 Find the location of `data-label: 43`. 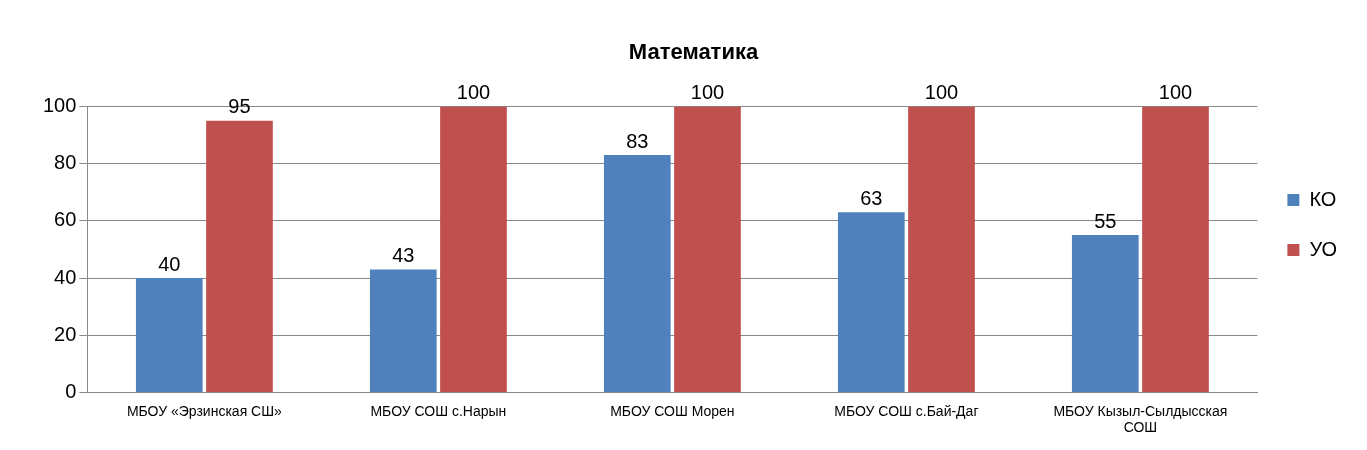

data-label: 43 is located at coordinates (403, 254).